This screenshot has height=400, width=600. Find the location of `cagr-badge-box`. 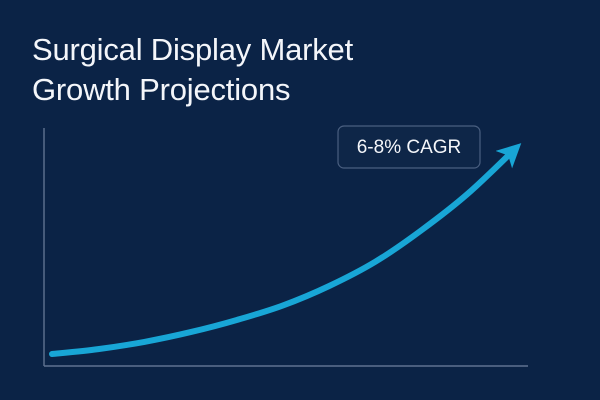

cagr-badge-box is located at coordinates (409, 147).